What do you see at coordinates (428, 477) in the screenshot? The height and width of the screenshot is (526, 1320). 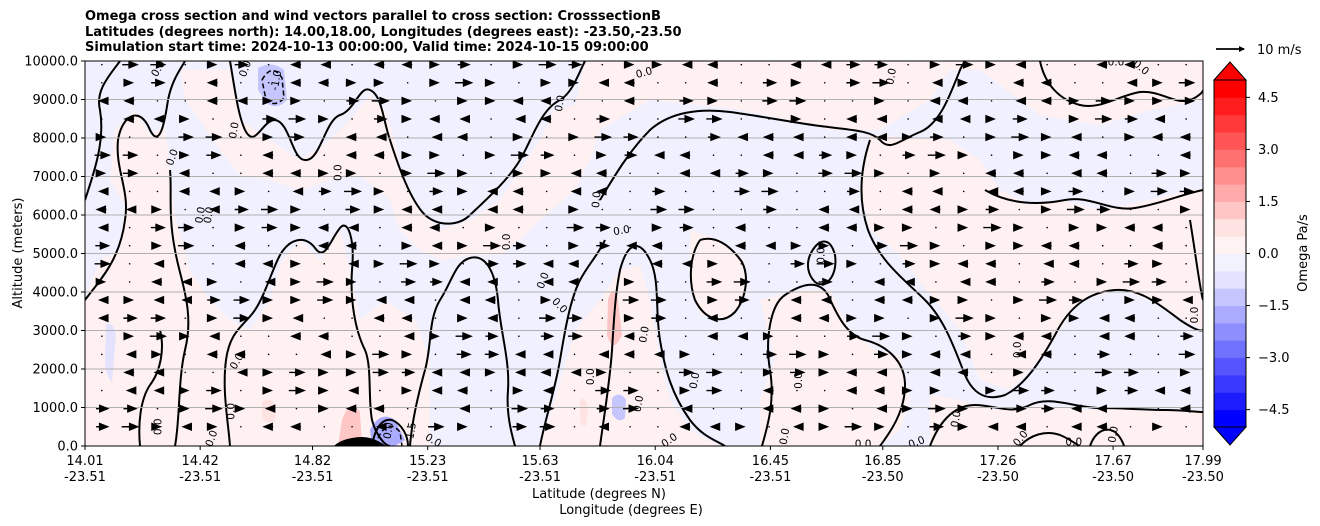 I see `x-tick-label-lon: -23.51` at bounding box center [428, 477].